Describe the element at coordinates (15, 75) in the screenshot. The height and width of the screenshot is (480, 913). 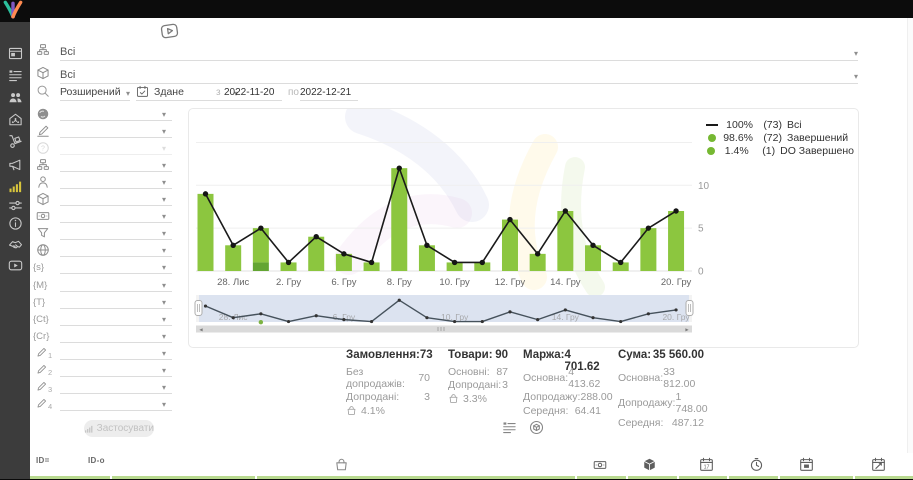
I see `sidebar-item-list-icon` at that location.